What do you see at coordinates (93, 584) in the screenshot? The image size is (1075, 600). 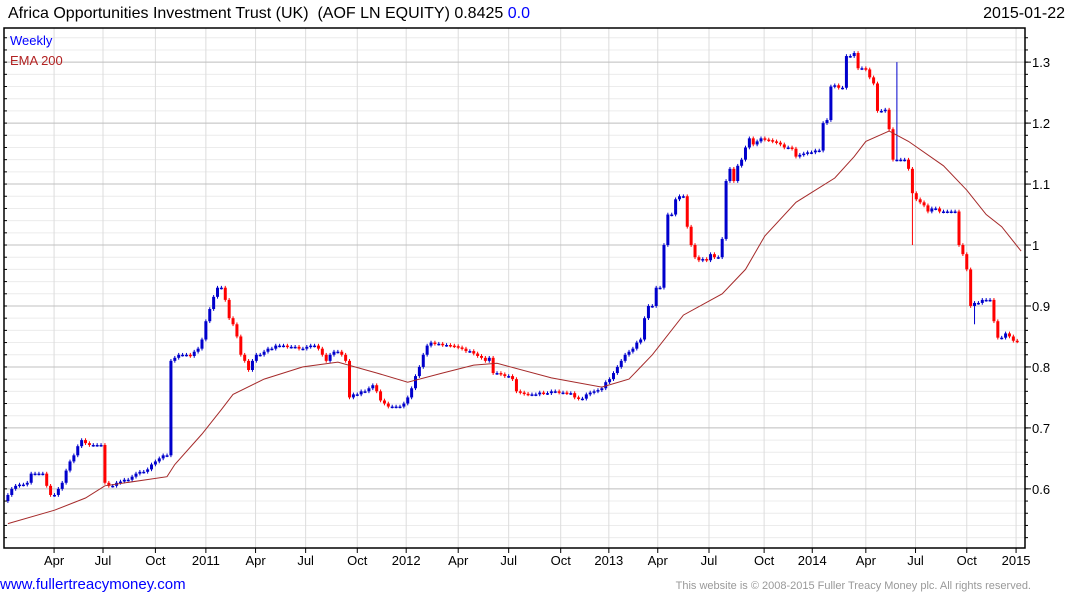 I see `website-link: www.fullertreacymoney.com` at bounding box center [93, 584].